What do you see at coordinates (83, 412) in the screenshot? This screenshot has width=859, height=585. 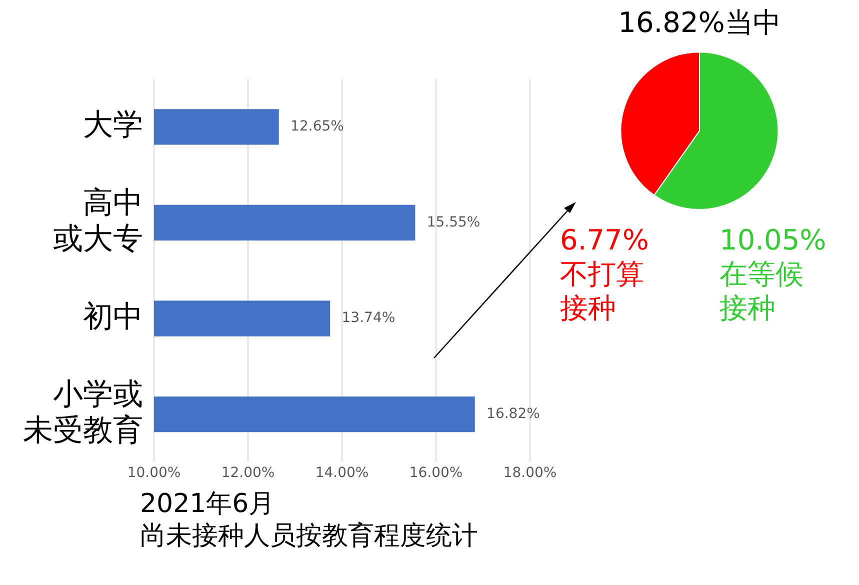 I see `y-tick-label: 小学或未受教育` at bounding box center [83, 412].